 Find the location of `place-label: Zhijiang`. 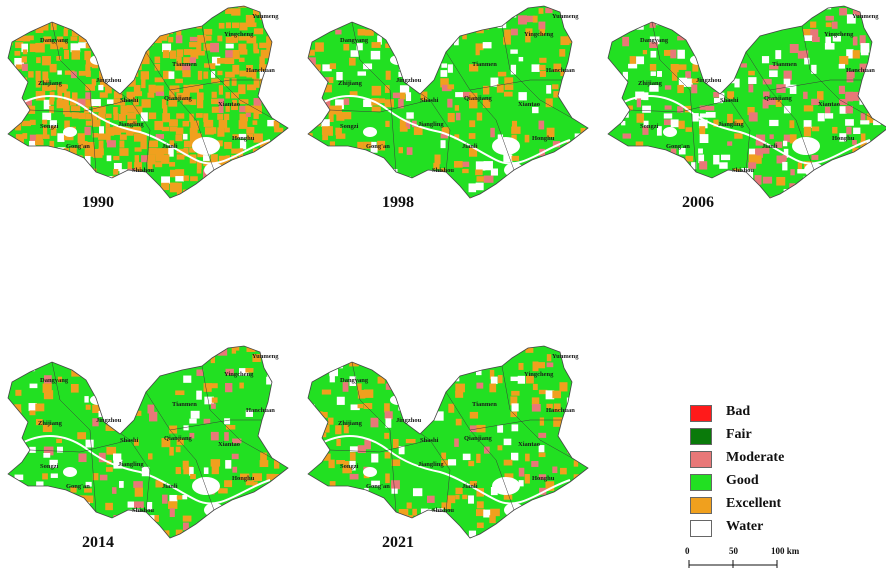

place-label: Zhijiang is located at coordinates (50, 423).